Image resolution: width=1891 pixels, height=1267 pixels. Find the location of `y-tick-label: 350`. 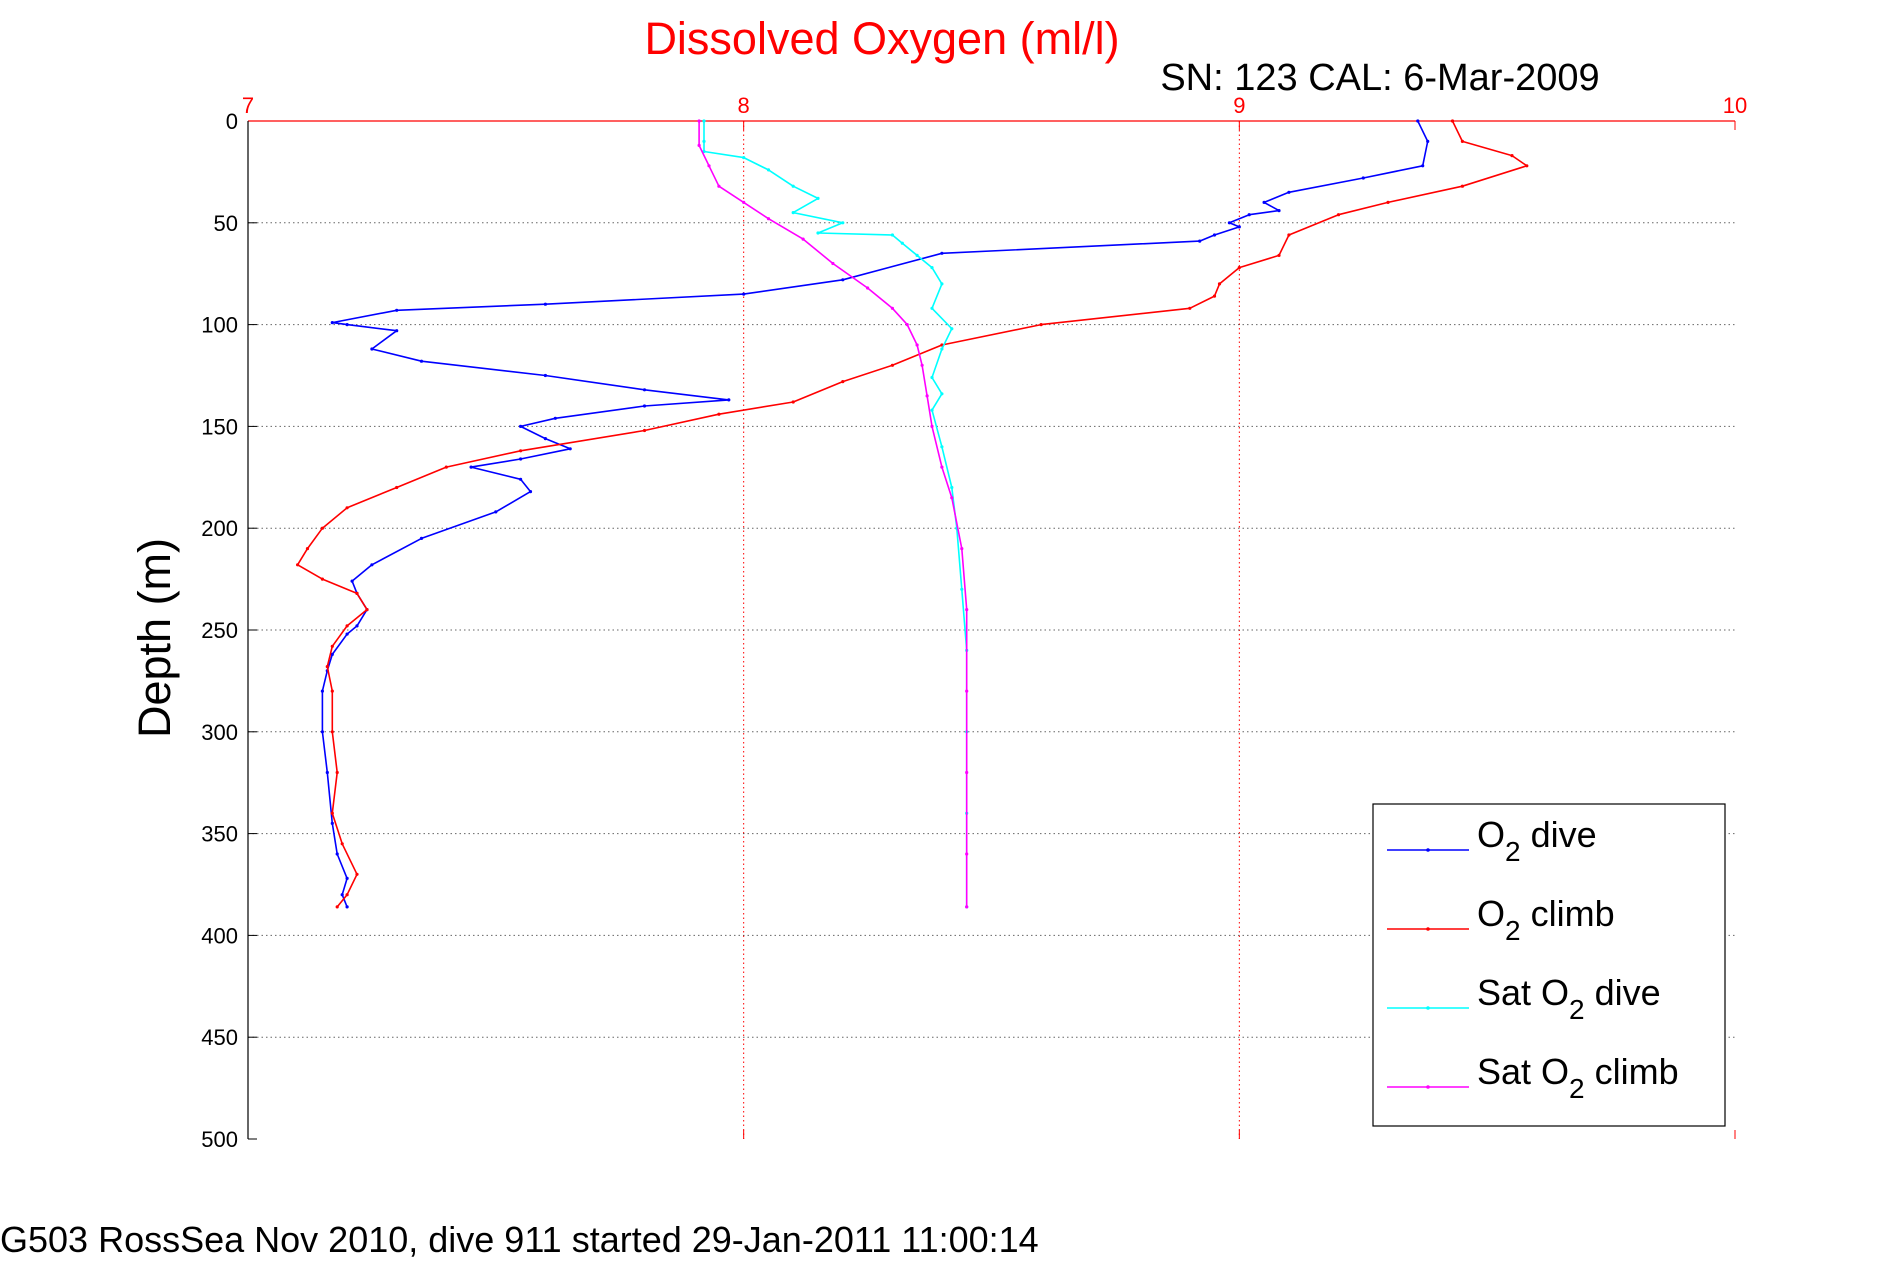

y-tick-label: 350 is located at coordinates (219, 834).